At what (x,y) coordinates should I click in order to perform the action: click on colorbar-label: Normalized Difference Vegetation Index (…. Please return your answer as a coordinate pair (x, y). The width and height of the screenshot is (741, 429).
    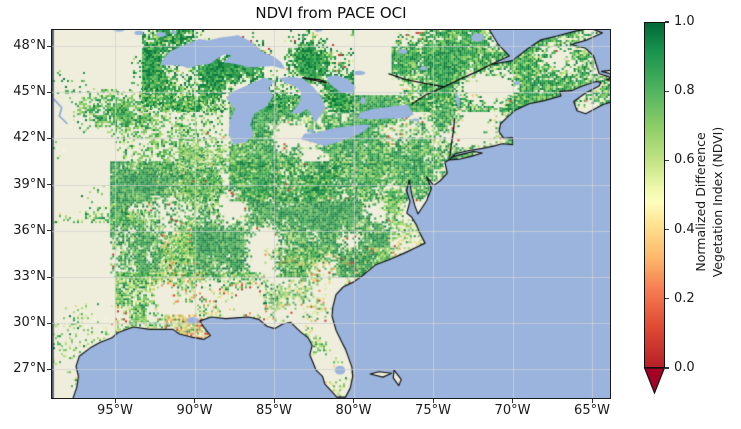
    Looking at the image, I should click on (711, 202).